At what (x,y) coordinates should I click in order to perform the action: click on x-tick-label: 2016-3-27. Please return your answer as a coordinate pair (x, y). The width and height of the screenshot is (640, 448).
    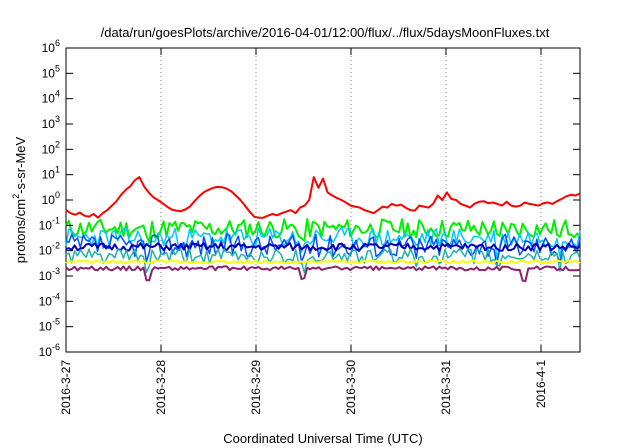
    Looking at the image, I should click on (66, 387).